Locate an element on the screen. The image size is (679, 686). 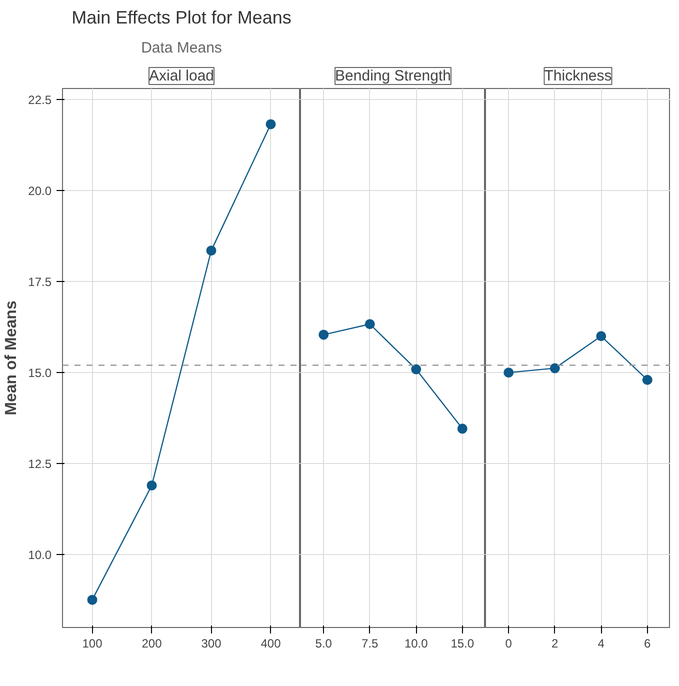
y-tick-label: 10.0 is located at coordinates (40, 555).